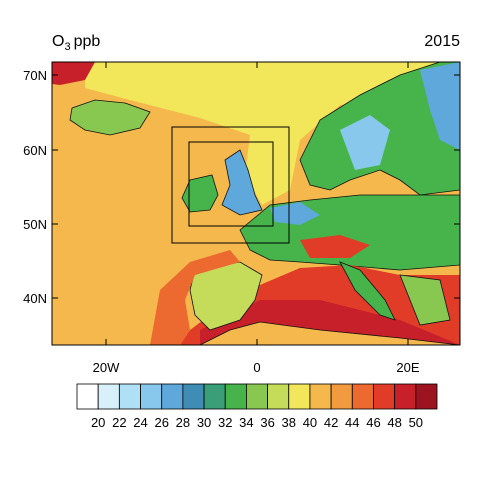 The height and width of the screenshot is (480, 480). I want to click on lat-label: 40N, so click(35, 298).